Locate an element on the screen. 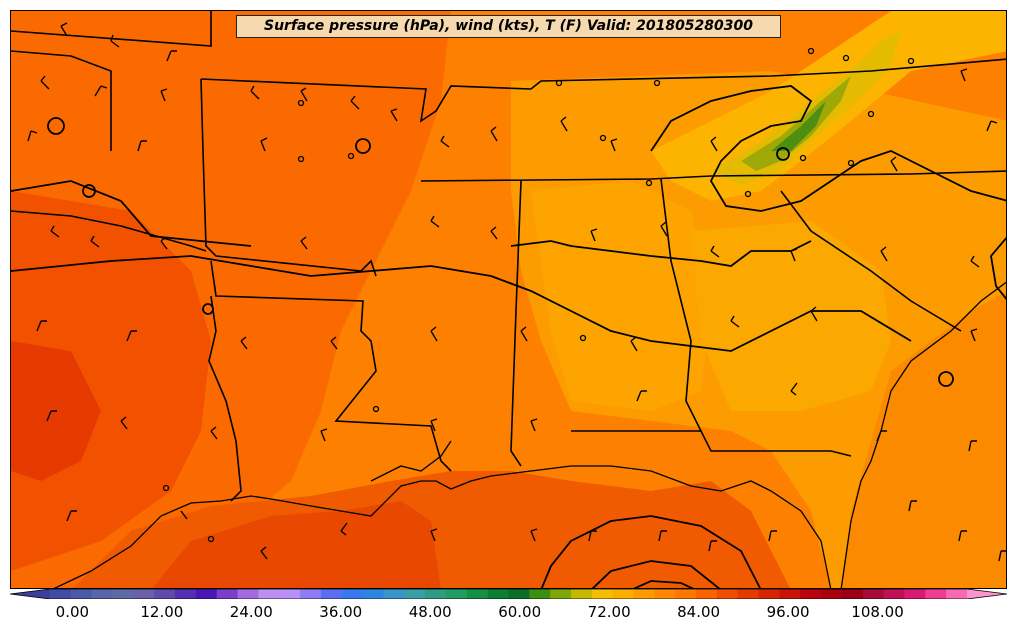 This screenshot has height=633, width=1018. temperature-field-florida is located at coordinates (923, 440).